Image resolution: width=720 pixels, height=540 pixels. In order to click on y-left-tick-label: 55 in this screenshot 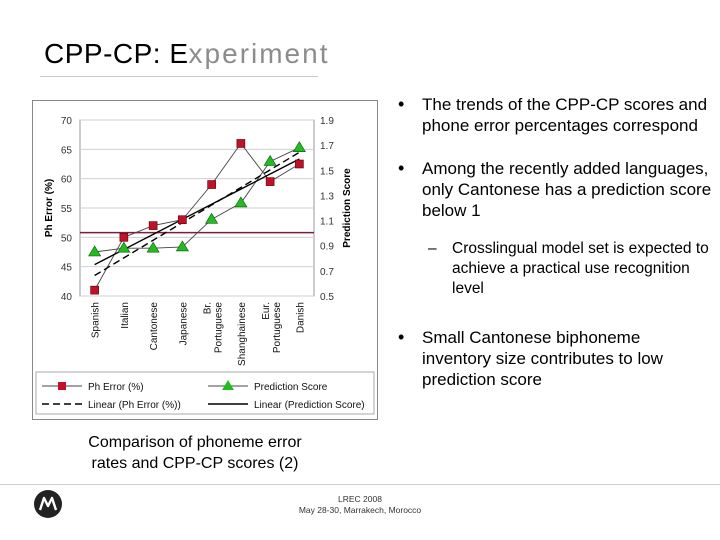, I will do `click(67, 209)`.